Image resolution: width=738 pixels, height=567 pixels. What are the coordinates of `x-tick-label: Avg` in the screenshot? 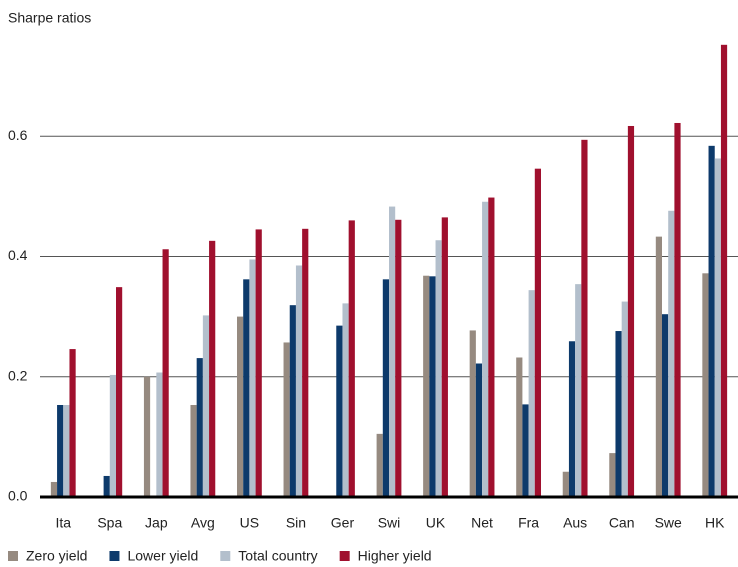 It's located at (203, 523).